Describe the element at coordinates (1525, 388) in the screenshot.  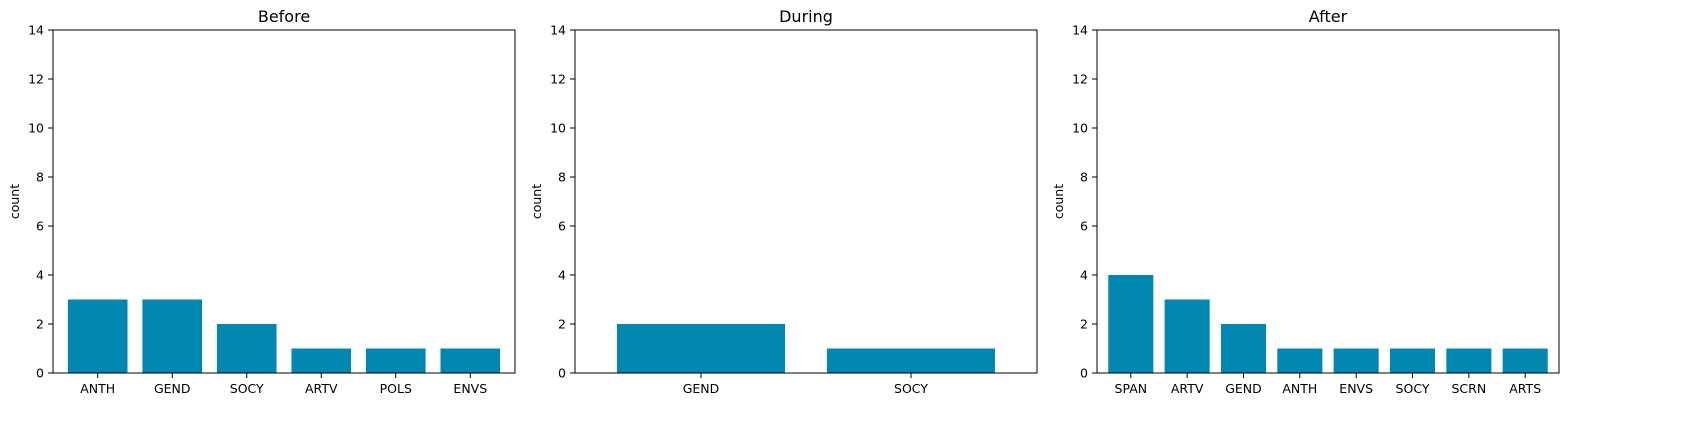
I see `x-tick-label: ARTS` at that location.